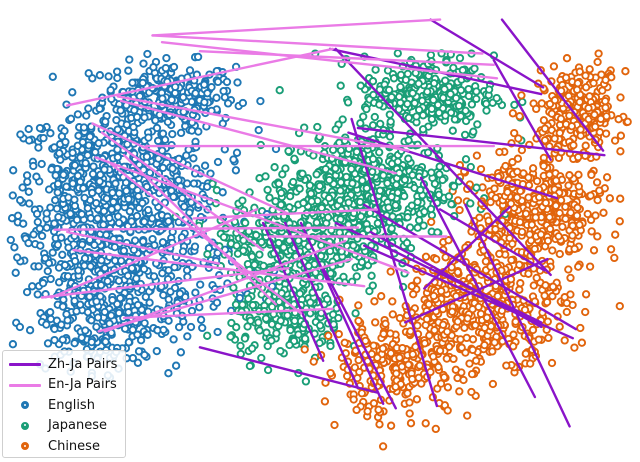 The width and height of the screenshot is (640, 462). What do you see at coordinates (64, 385) in the screenshot?
I see `legend-item-en-ja-pairs: En-Ja Pairs` at bounding box center [64, 385].